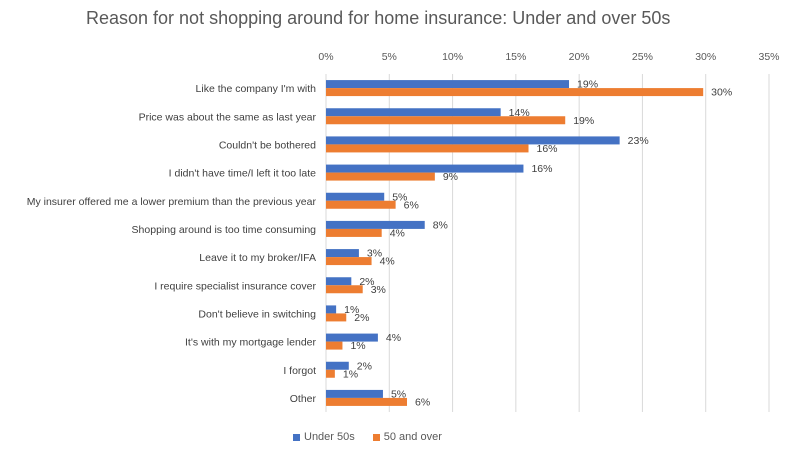 Image resolution: width=793 pixels, height=457 pixels. Describe the element at coordinates (642, 57) in the screenshot. I see `x-tick-label: 25%` at that location.